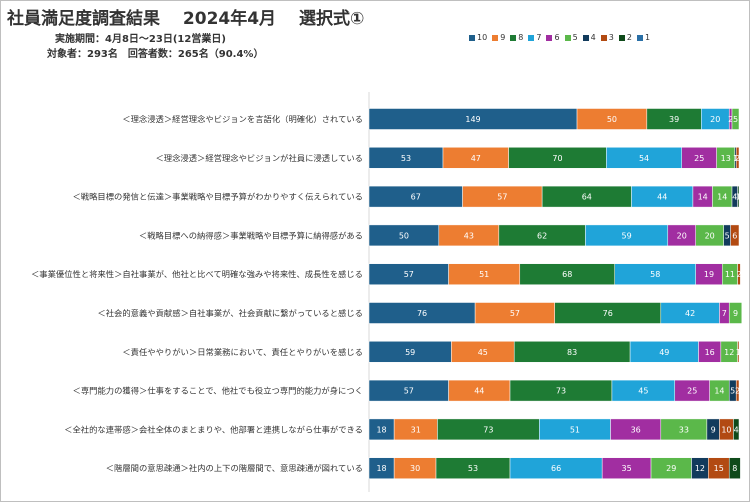 This screenshot has width=750, height=502. Describe the element at coordinates (647, 37) in the screenshot. I see `legend-label: 1` at that location.